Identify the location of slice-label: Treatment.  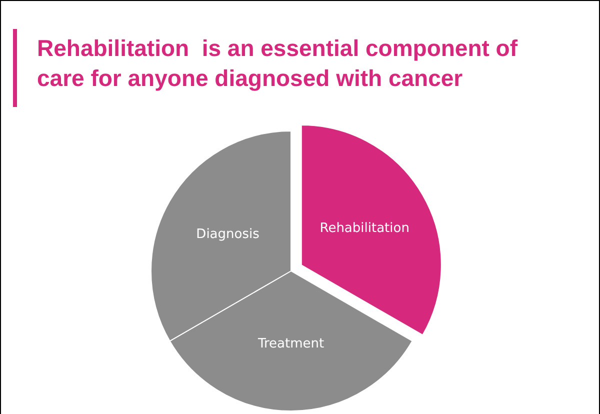
(290, 344).